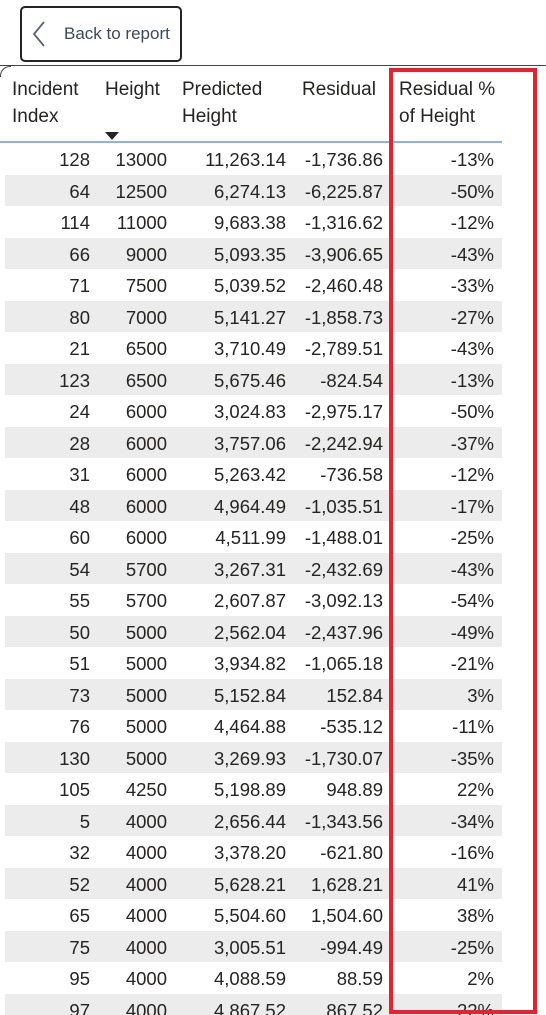  I want to click on predicted-height-cell: 5,263.42, so click(250, 473).